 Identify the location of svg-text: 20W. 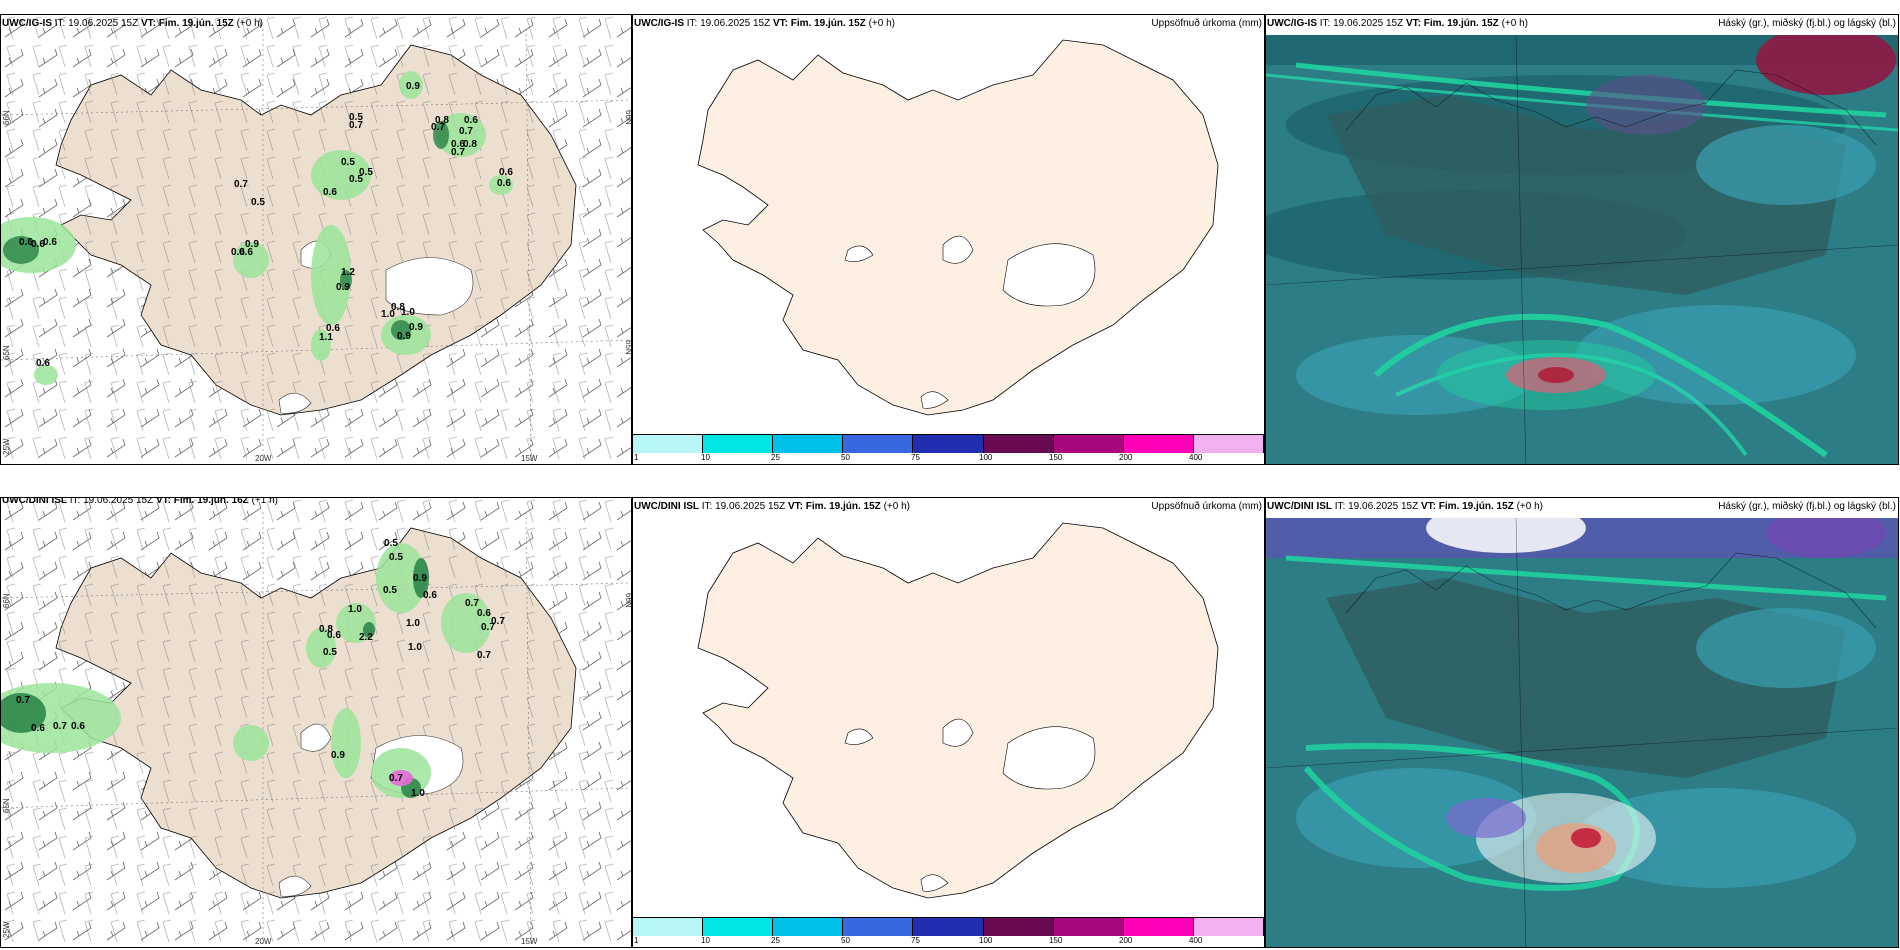
(263, 941).